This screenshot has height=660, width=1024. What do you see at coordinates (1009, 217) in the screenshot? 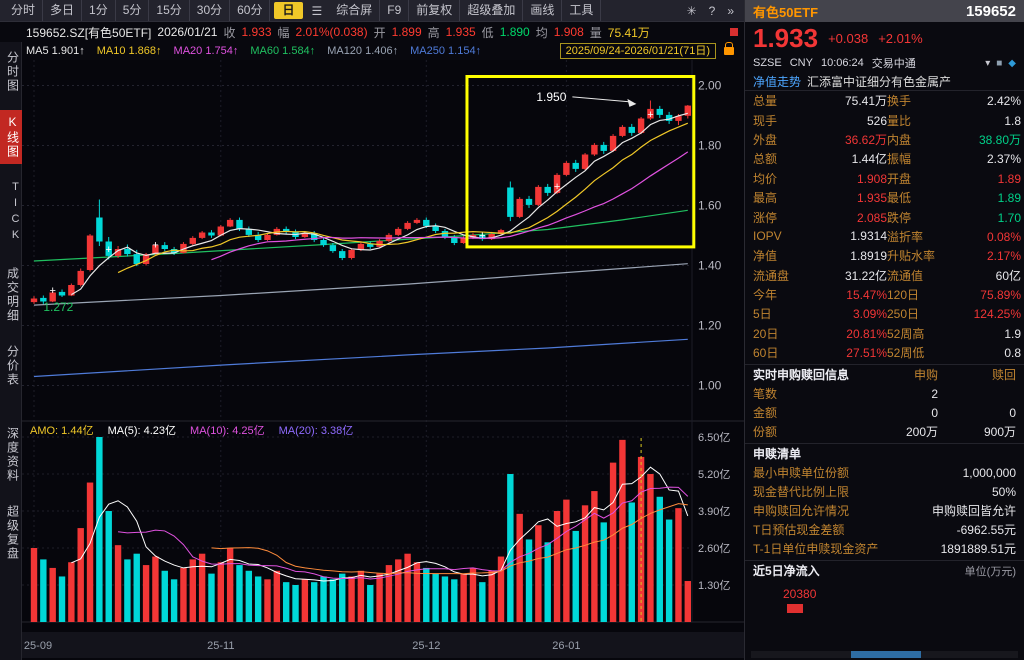
I see `stat-value: 1.70` at bounding box center [1009, 217].